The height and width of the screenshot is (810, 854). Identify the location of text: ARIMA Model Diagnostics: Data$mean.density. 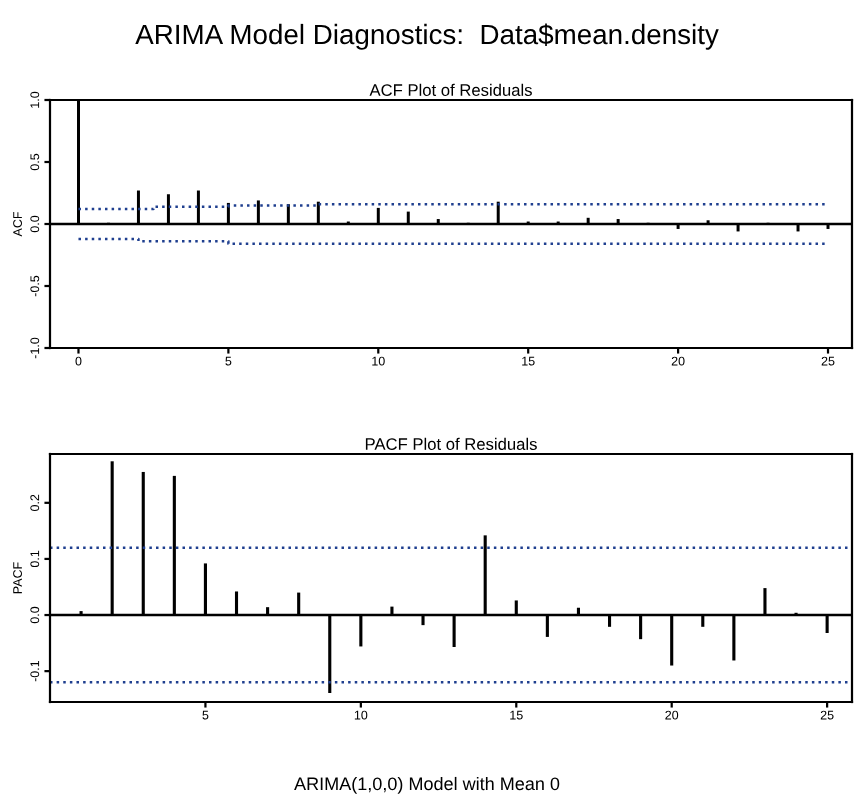
(427, 36).